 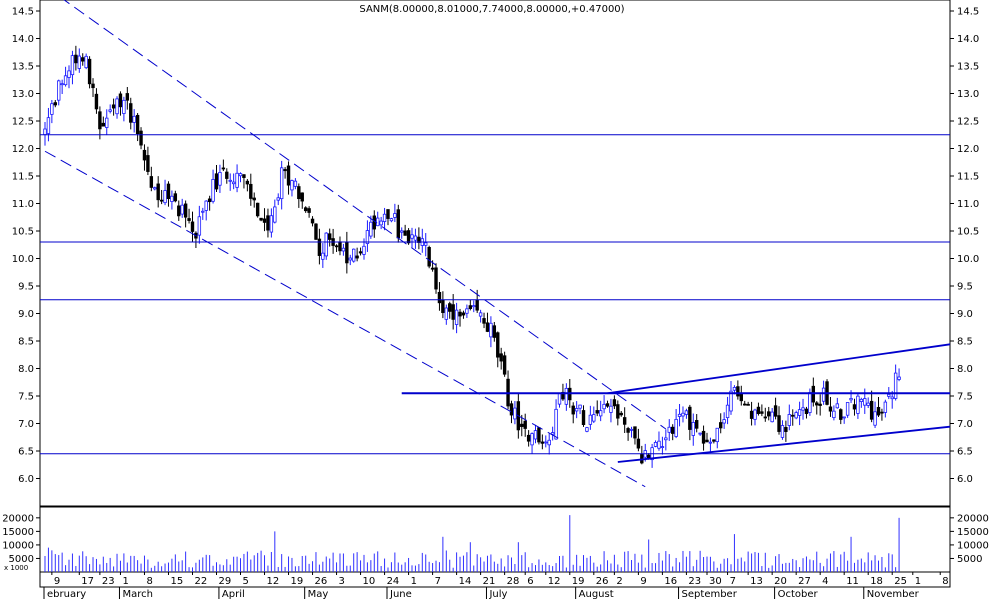 What do you see at coordinates (497, 594) in the screenshot?
I see `month-label: July` at bounding box center [497, 594].